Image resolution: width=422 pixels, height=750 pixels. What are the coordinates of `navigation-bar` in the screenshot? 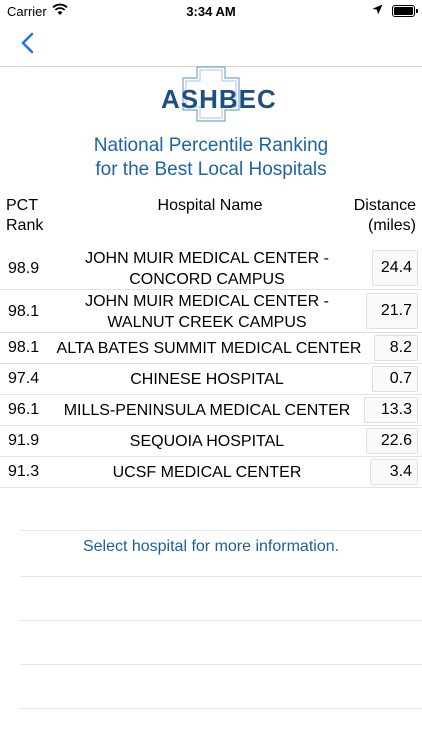 It's located at (211, 44).